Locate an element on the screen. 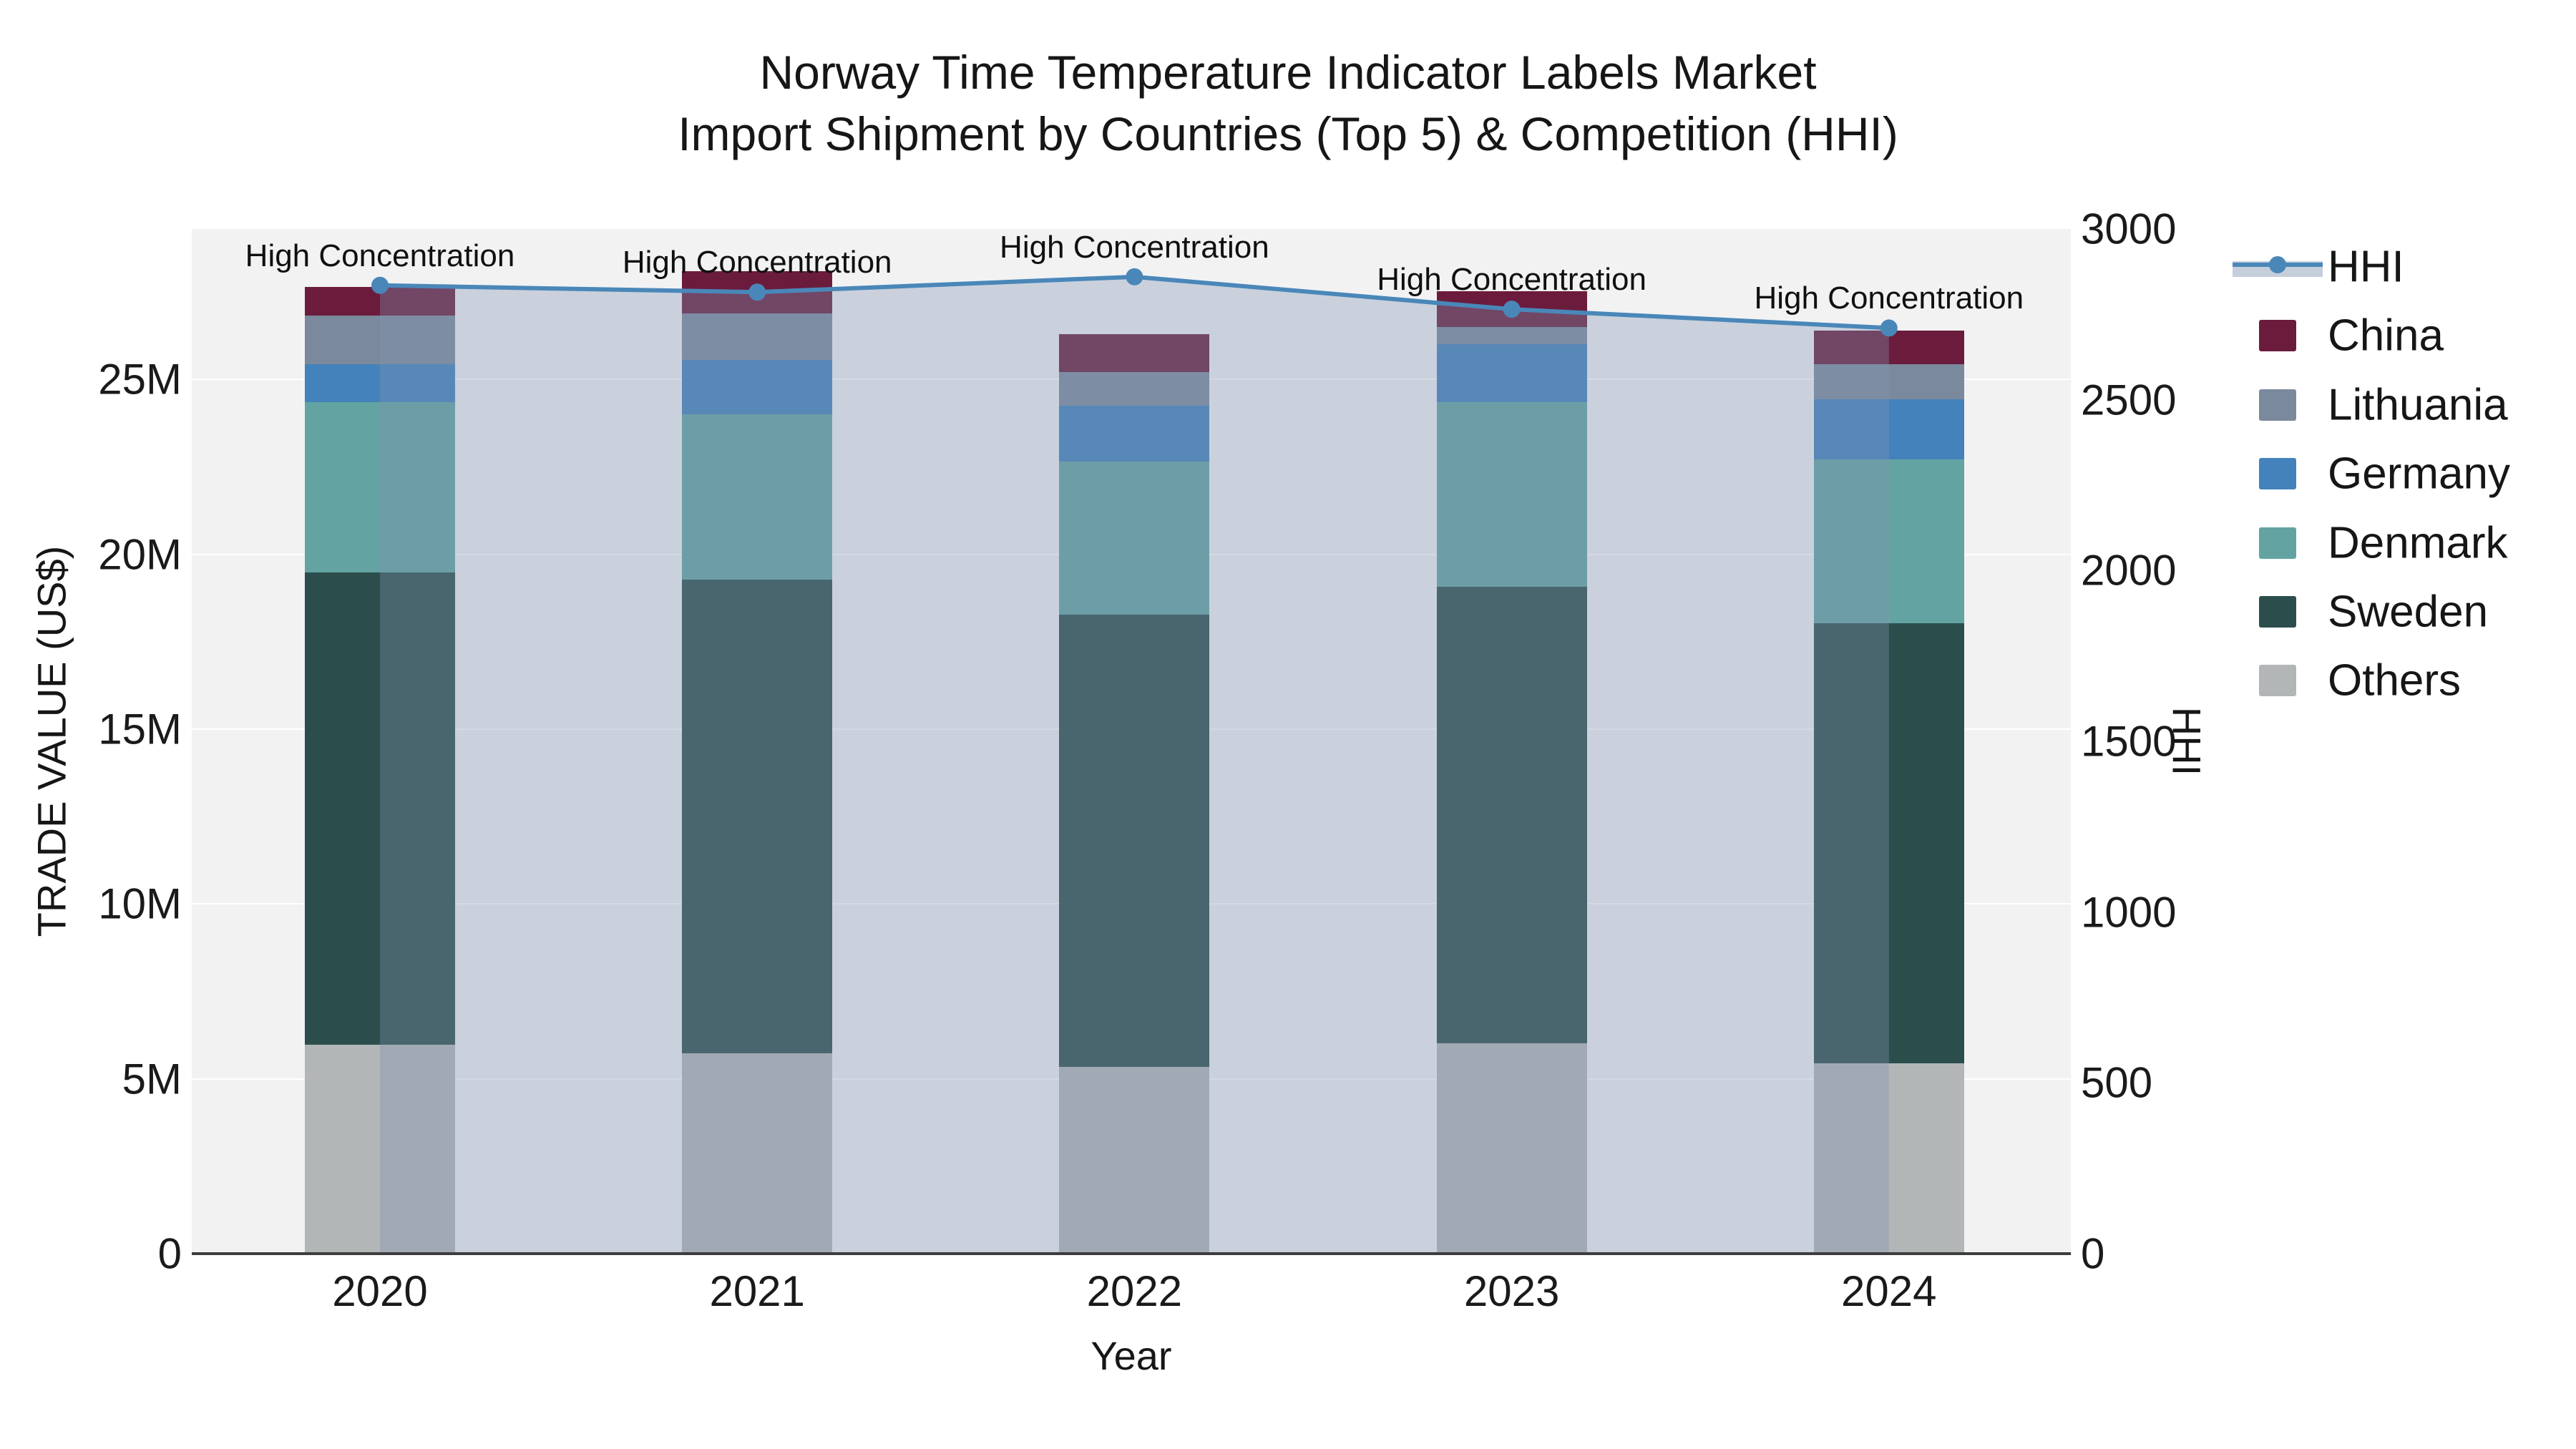 The height and width of the screenshot is (1449, 2576). annotation-high-concentration-2023: High Concentration is located at coordinates (1512, 280).